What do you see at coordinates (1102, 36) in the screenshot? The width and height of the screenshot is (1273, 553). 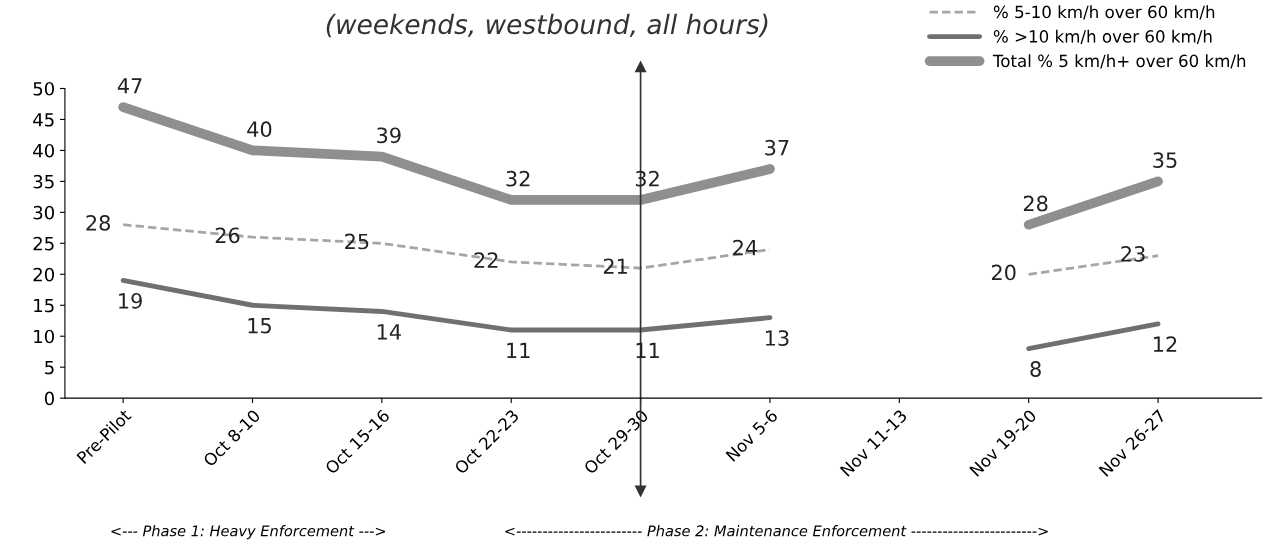 I see `legend-label: % >10 km/h over 60 km/h` at bounding box center [1102, 36].